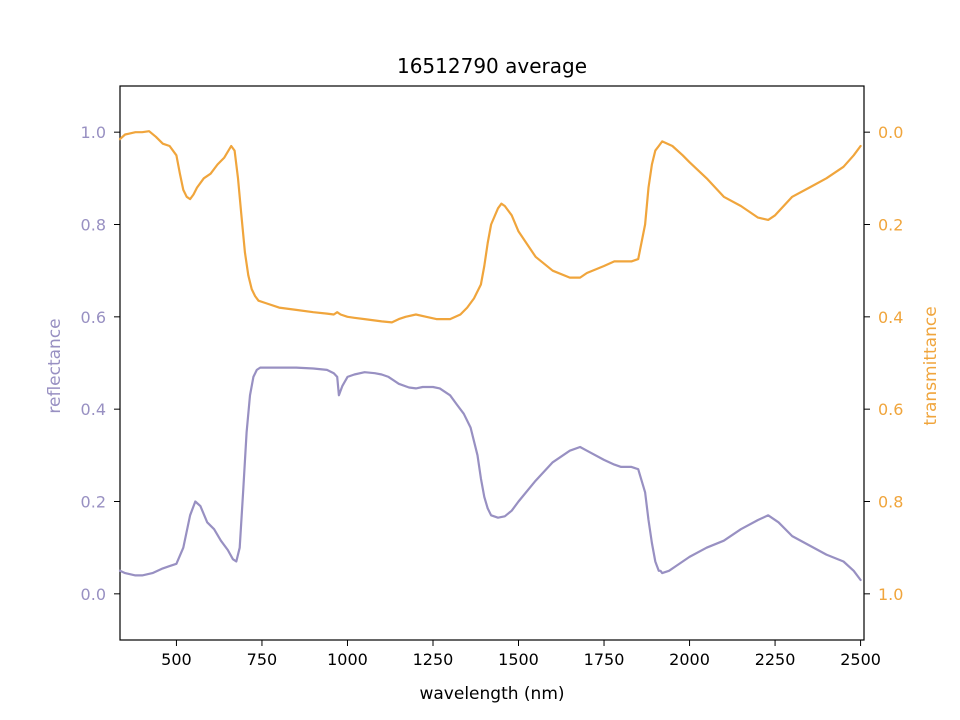 The width and height of the screenshot is (960, 720). I want to click on x-tick-label: 750, so click(262, 659).